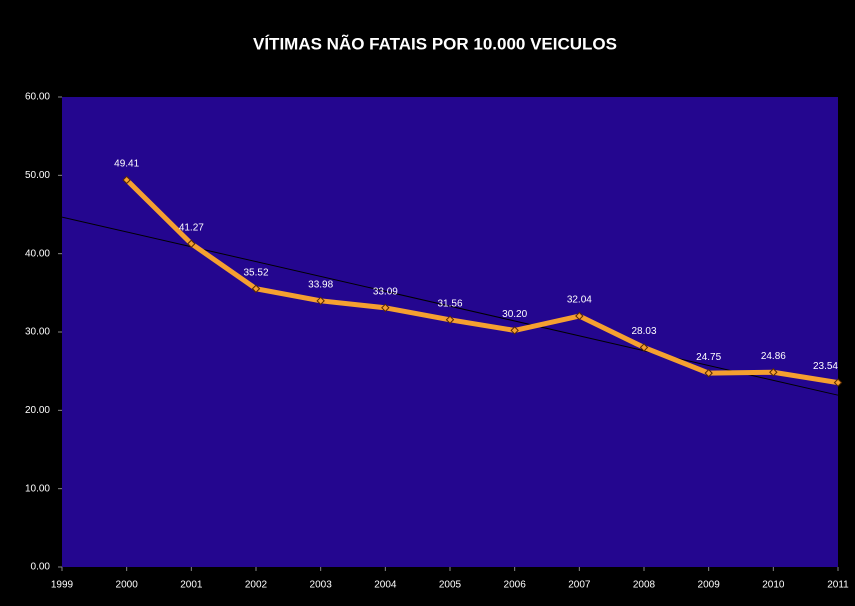 This screenshot has width=855, height=606. I want to click on x-tick-label: 2003, so click(321, 585).